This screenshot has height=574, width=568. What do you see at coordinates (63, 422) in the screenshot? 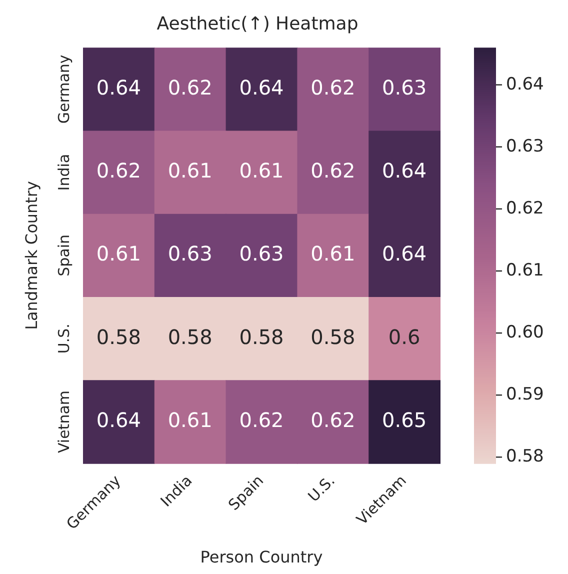
I see `y-tick-label: Vietnam` at bounding box center [63, 422].